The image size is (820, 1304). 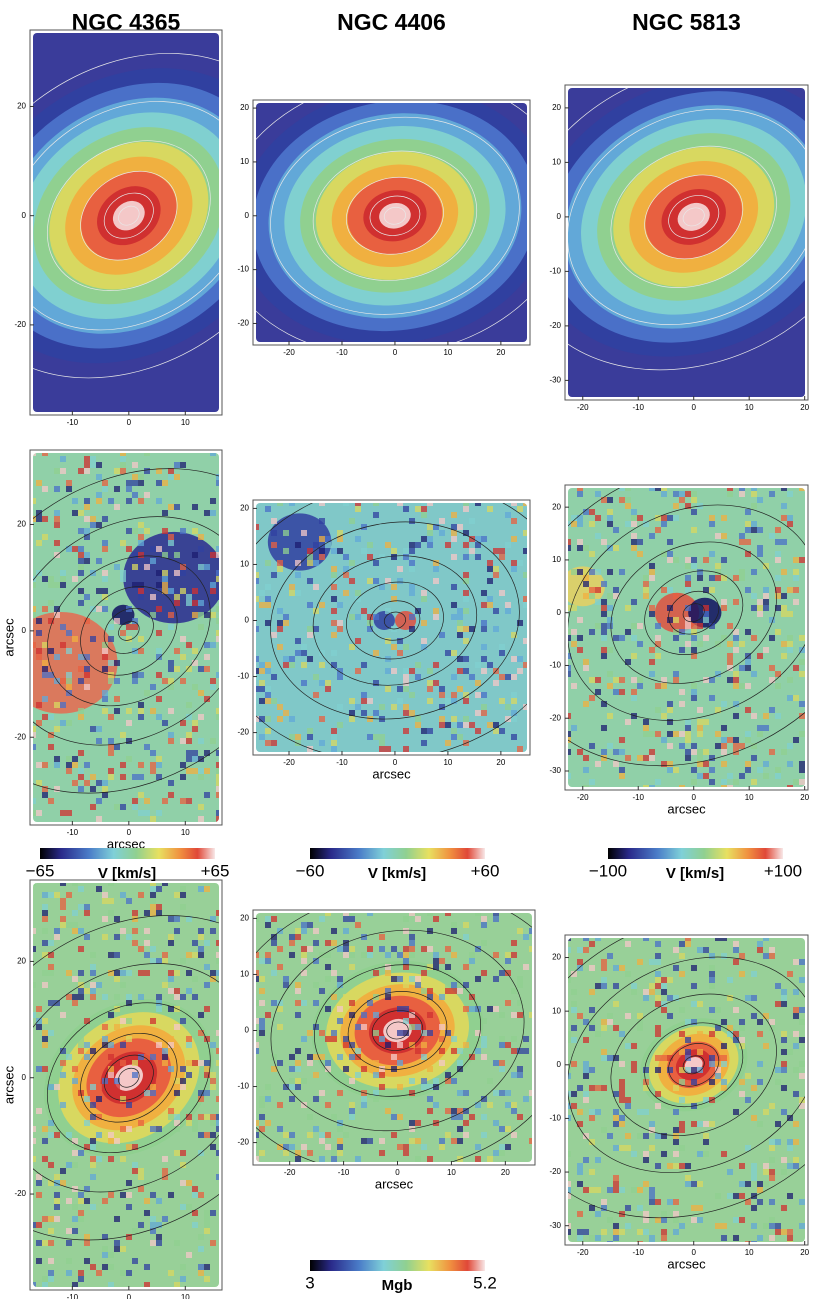 What do you see at coordinates (555, 1225) in the screenshot?
I see `y-tick-label: -30` at bounding box center [555, 1225].